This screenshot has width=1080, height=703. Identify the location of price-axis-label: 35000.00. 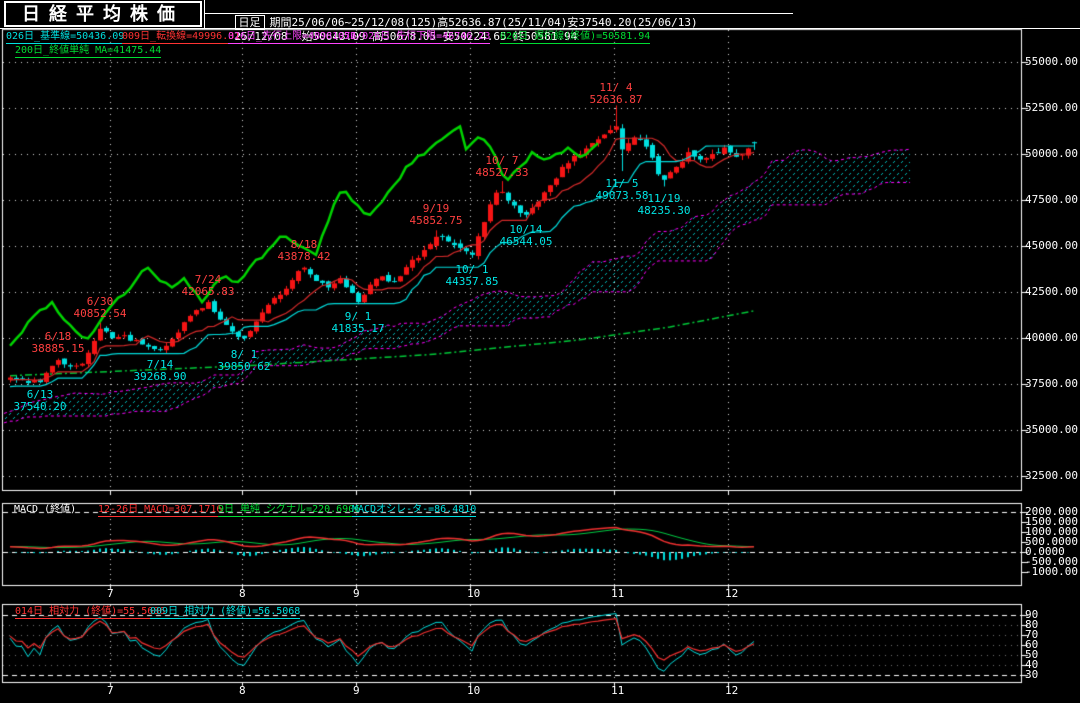
(1051, 429).